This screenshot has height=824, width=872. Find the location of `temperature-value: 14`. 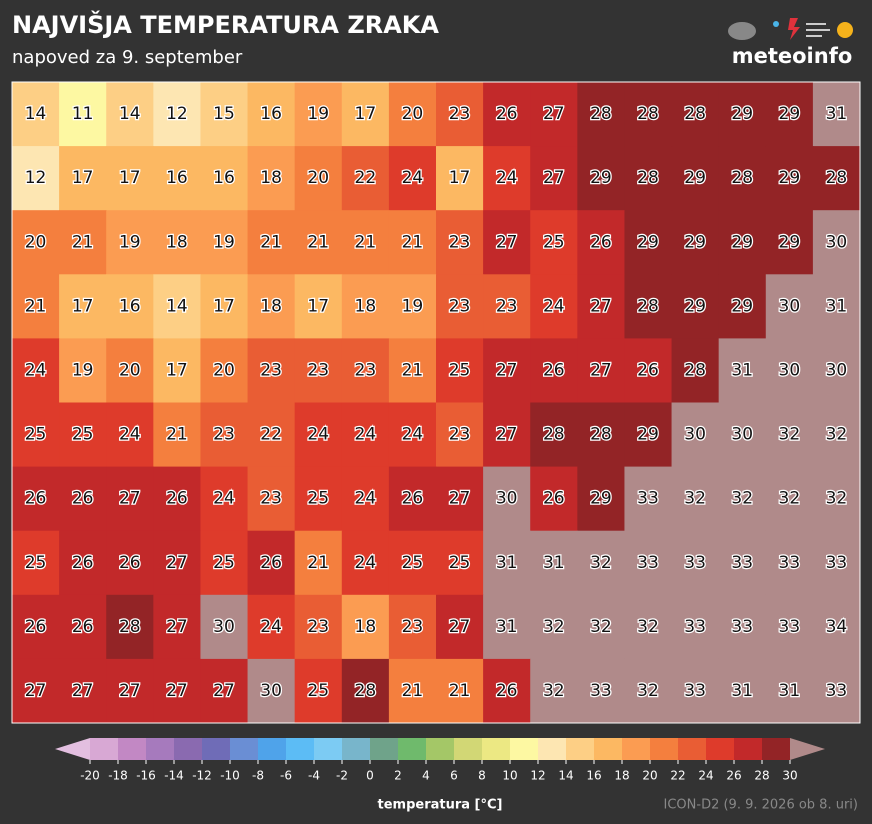

temperature-value: 14 is located at coordinates (36, 114).